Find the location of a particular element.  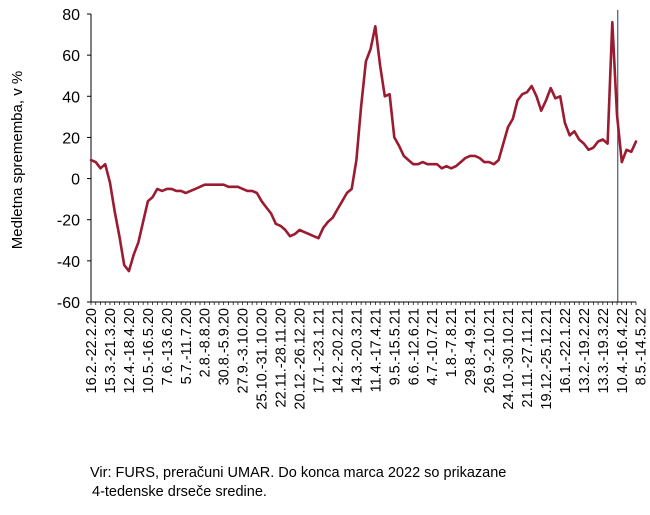

x-tick-label: 27.9.-3.10.20 is located at coordinates (244, 350).